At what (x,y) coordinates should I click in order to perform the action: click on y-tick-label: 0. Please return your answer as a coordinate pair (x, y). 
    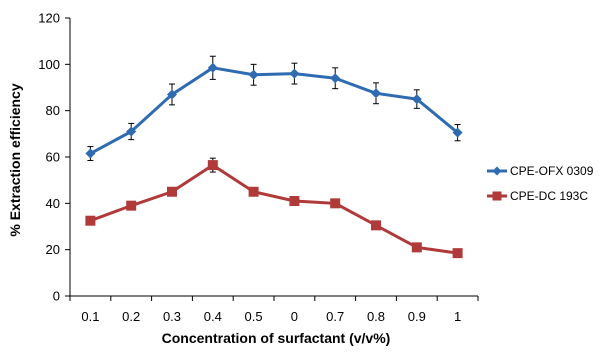
    Looking at the image, I should click on (56, 296).